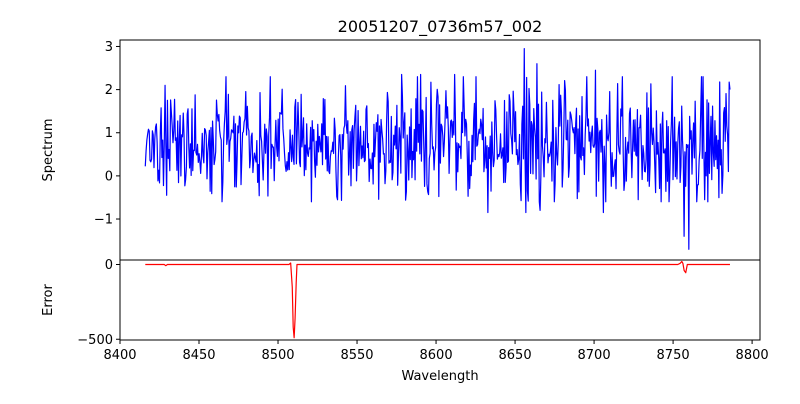 The image size is (800, 404). I want to click on spectrum-y-tick-label: 1, so click(109, 133).